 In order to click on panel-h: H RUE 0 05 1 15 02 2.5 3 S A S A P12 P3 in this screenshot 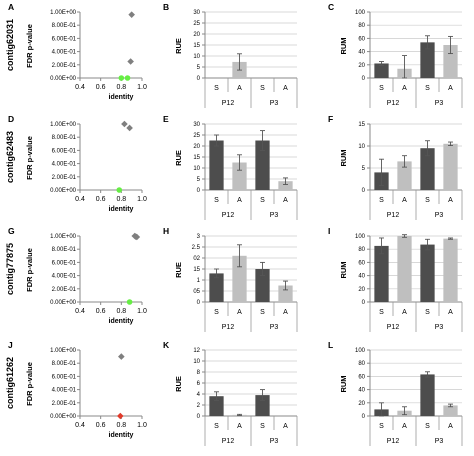, I will do `click(230, 279)`.